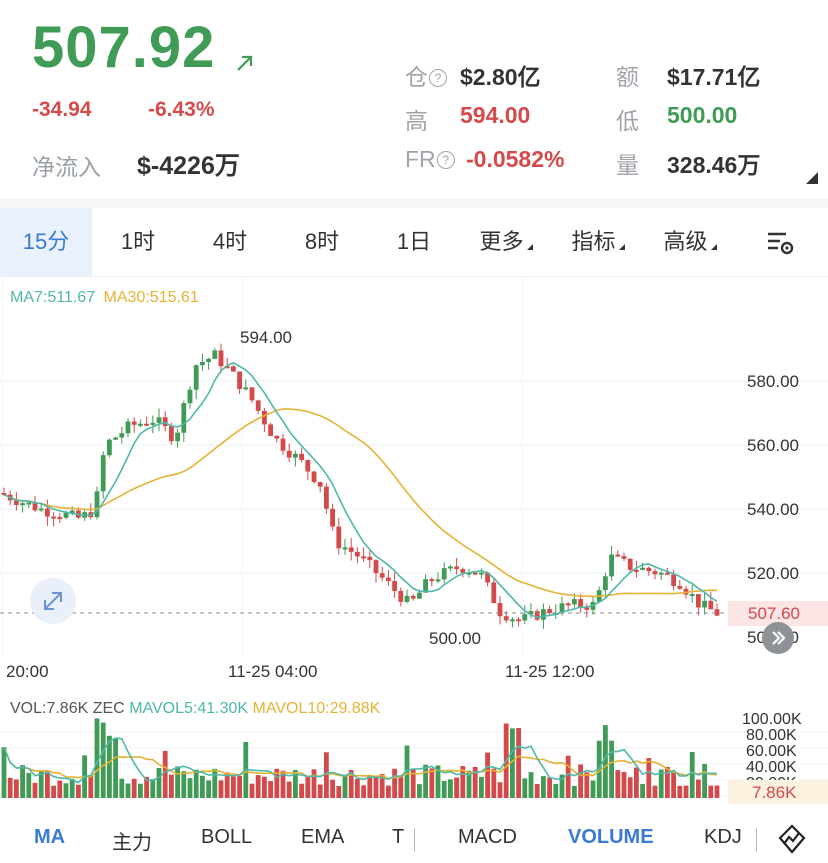 Image resolution: width=828 pixels, height=863 pixels. I want to click on tab-volume: VOLUME, so click(611, 837).